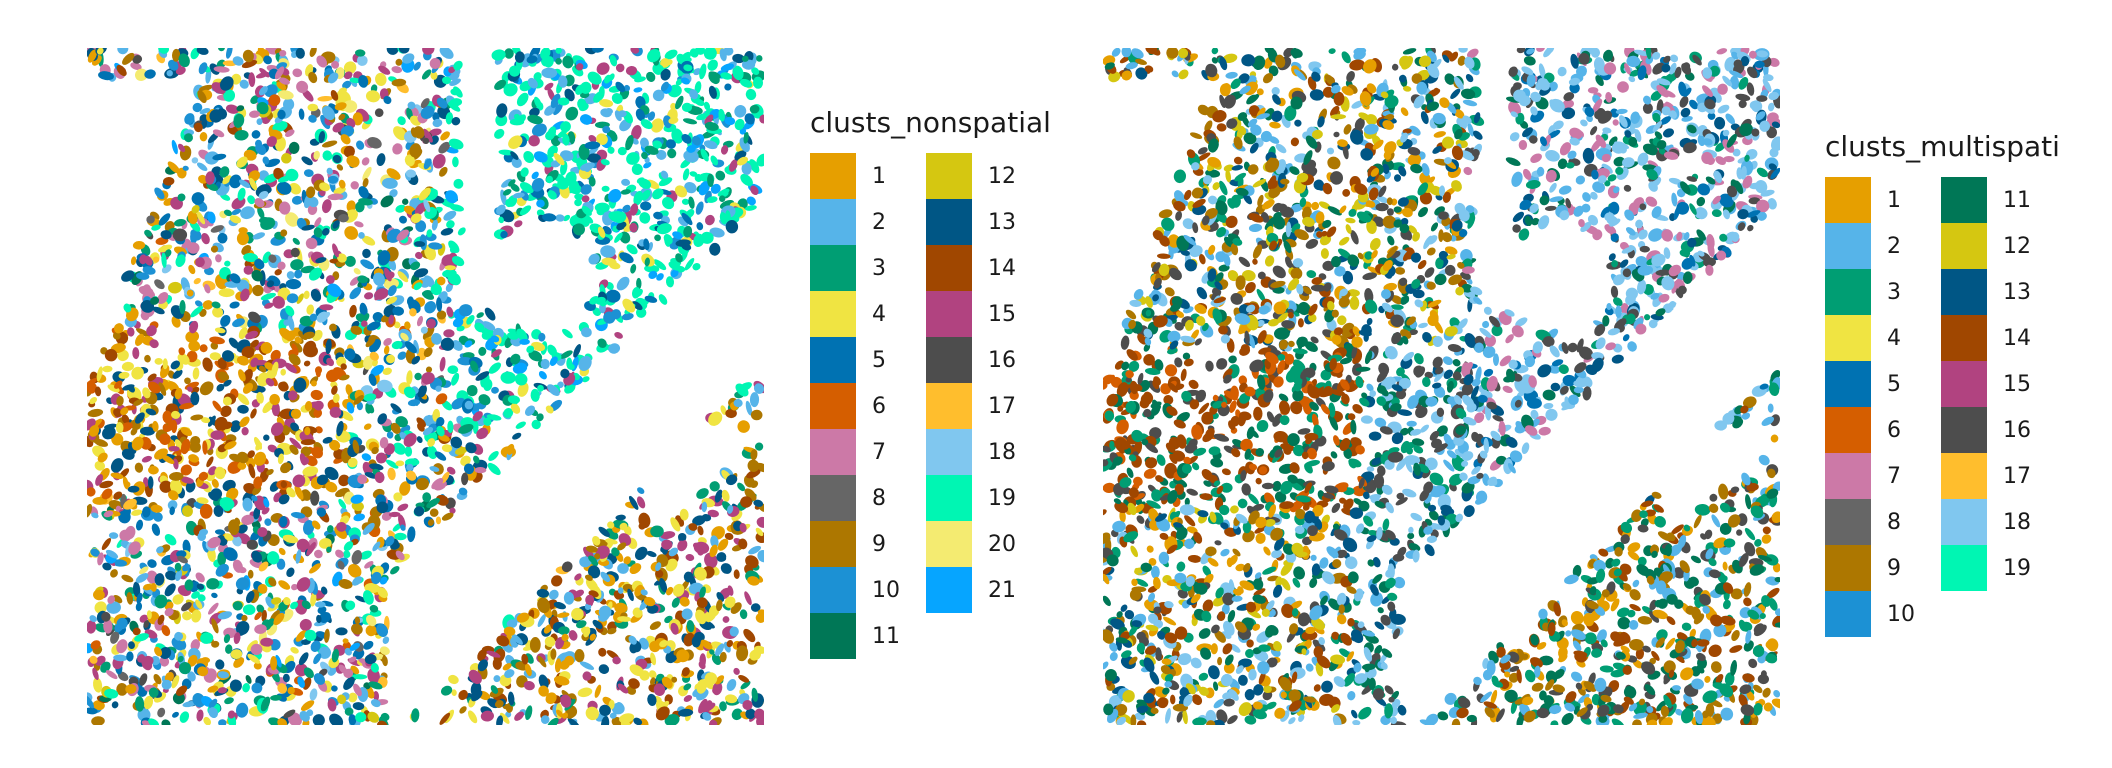  I want to click on legend-label: 3, so click(879, 268).